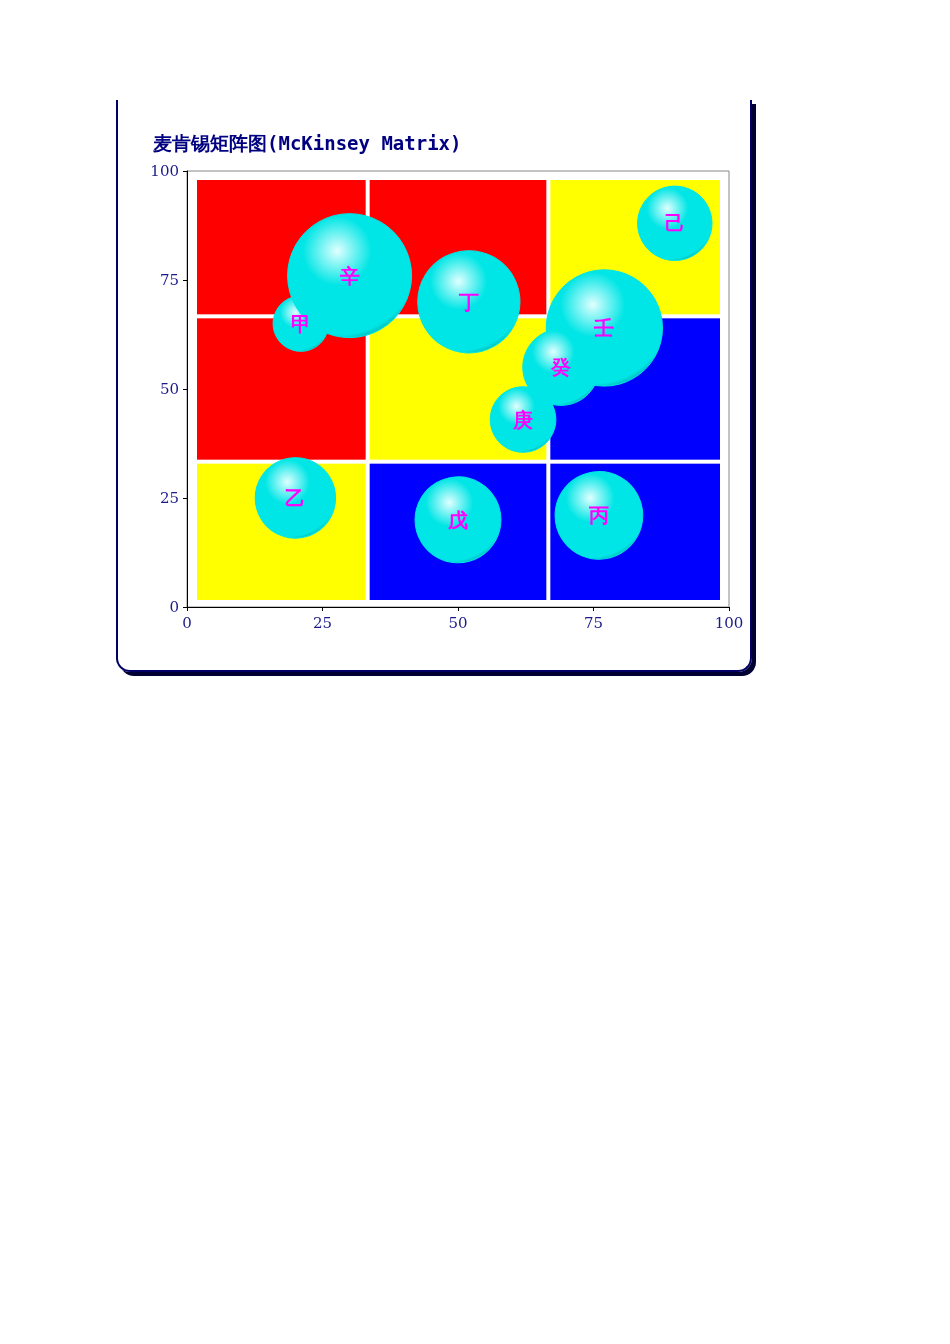  What do you see at coordinates (174, 607) in the screenshot?
I see `y-tick-label: 0` at bounding box center [174, 607].